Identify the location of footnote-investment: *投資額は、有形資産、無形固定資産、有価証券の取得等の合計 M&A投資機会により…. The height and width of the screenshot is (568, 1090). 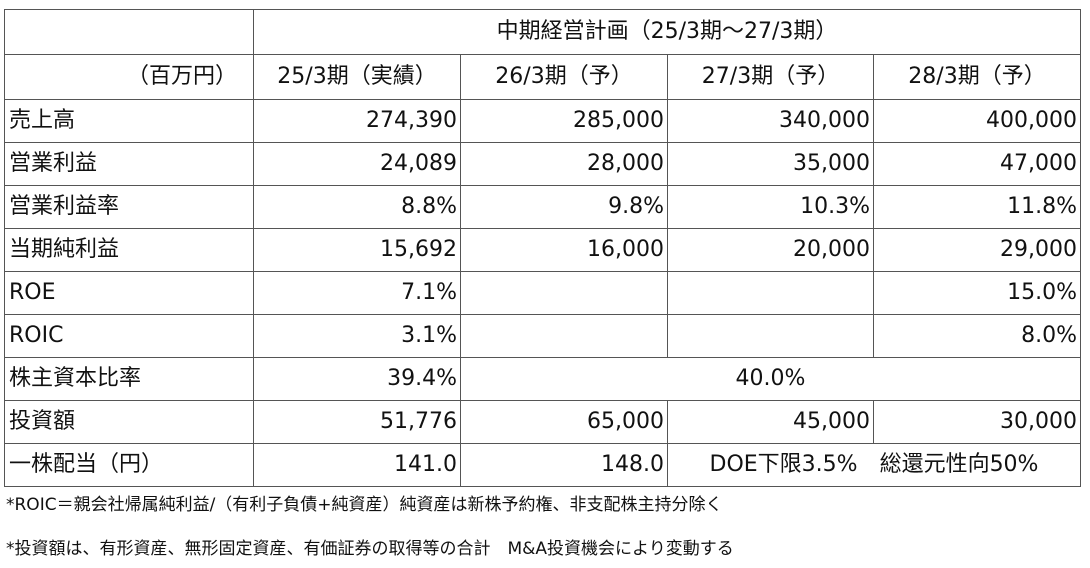
(370, 549).